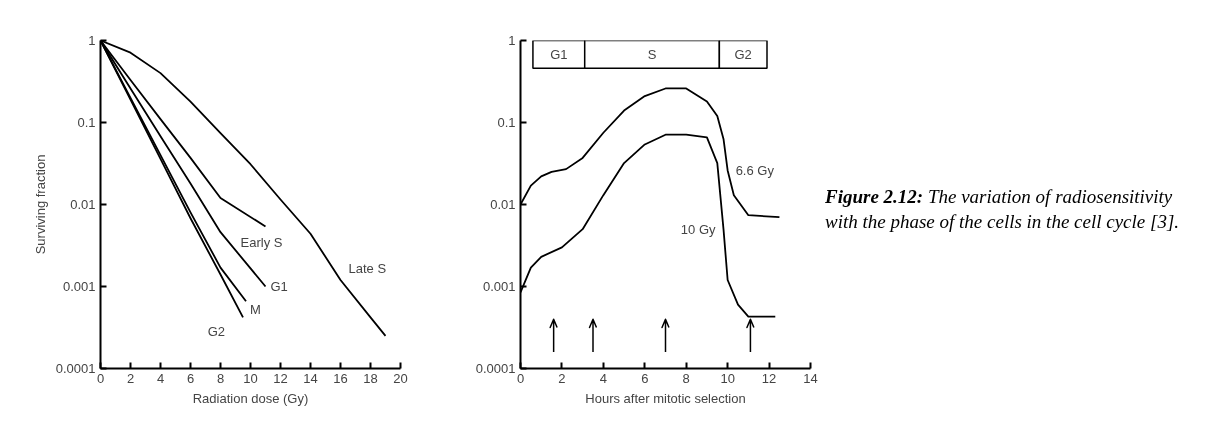  What do you see at coordinates (340, 378) in the screenshot?
I see `x-tick-label: 16` at bounding box center [340, 378].